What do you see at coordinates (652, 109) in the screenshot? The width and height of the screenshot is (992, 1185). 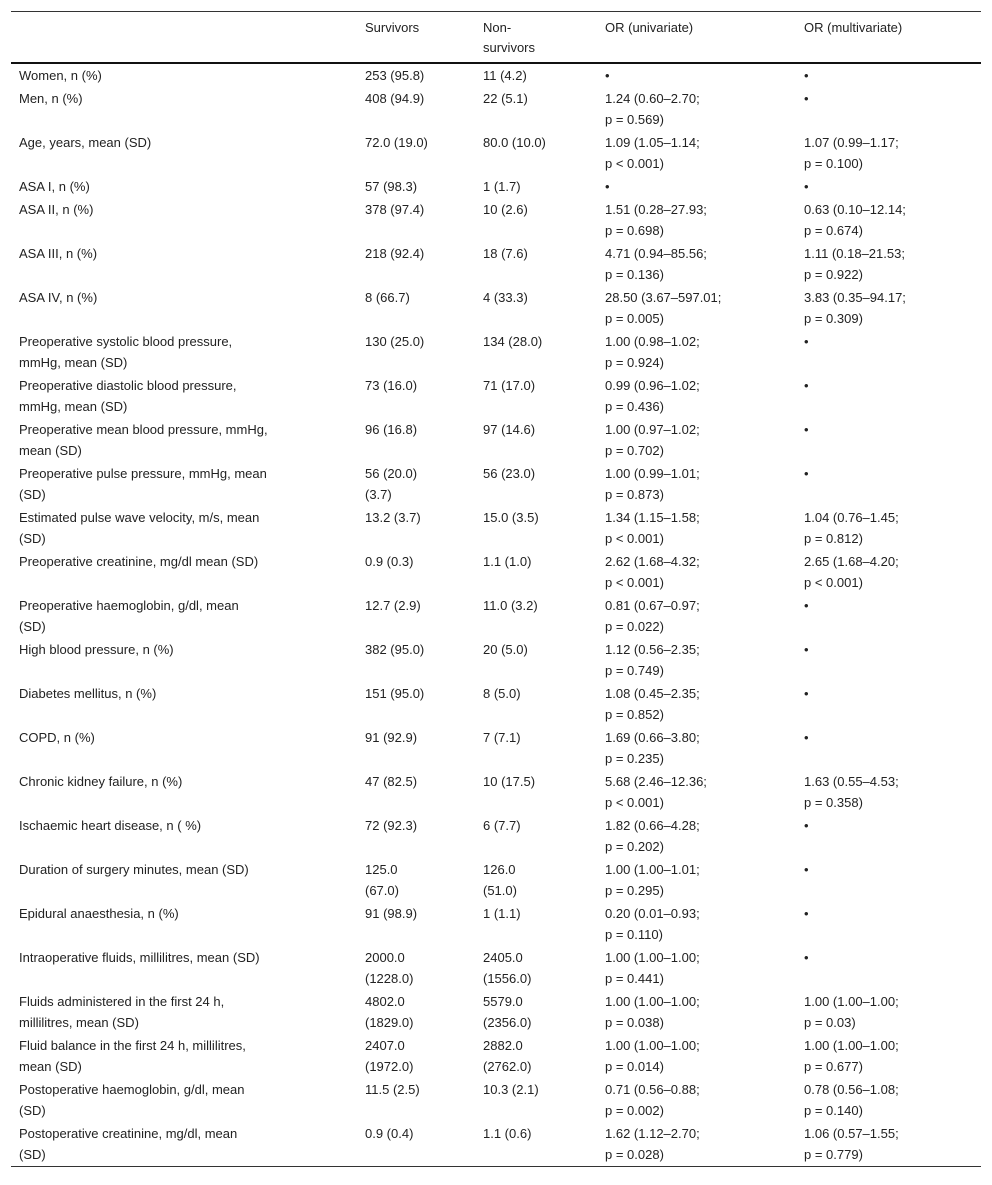 I see `cell-or-univariate: 1.24 (0.60–2.70; p = 0.569)` at bounding box center [652, 109].